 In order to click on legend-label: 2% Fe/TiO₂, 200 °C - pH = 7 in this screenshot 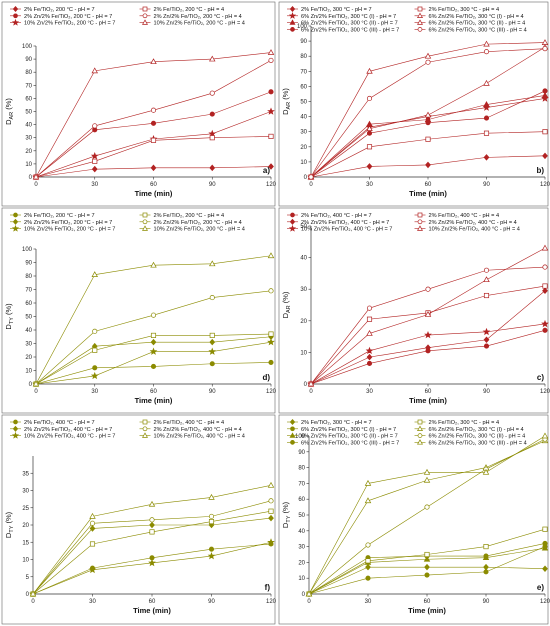, I will do `click(59, 216)`.